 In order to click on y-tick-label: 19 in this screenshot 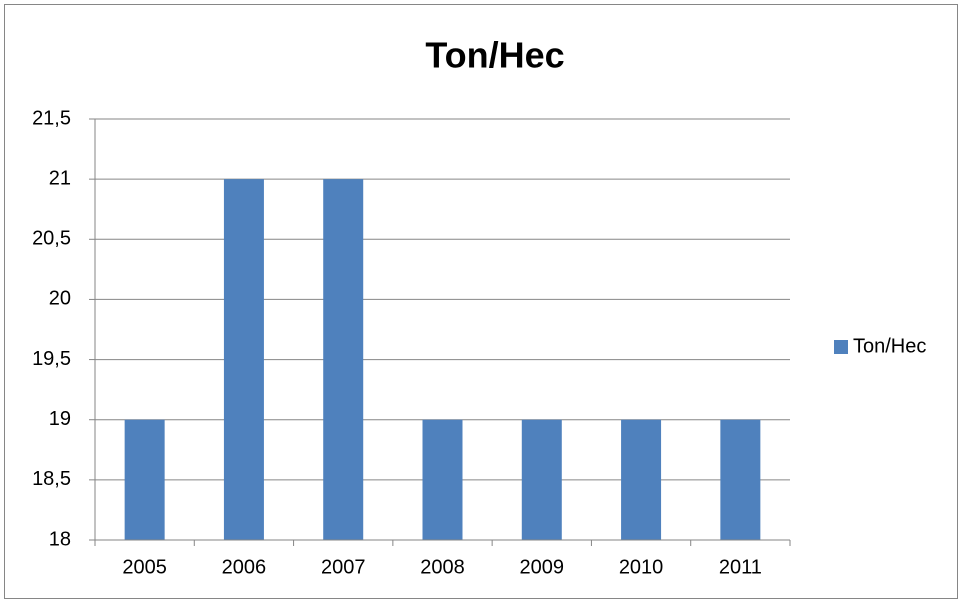, I will do `click(60, 419)`.